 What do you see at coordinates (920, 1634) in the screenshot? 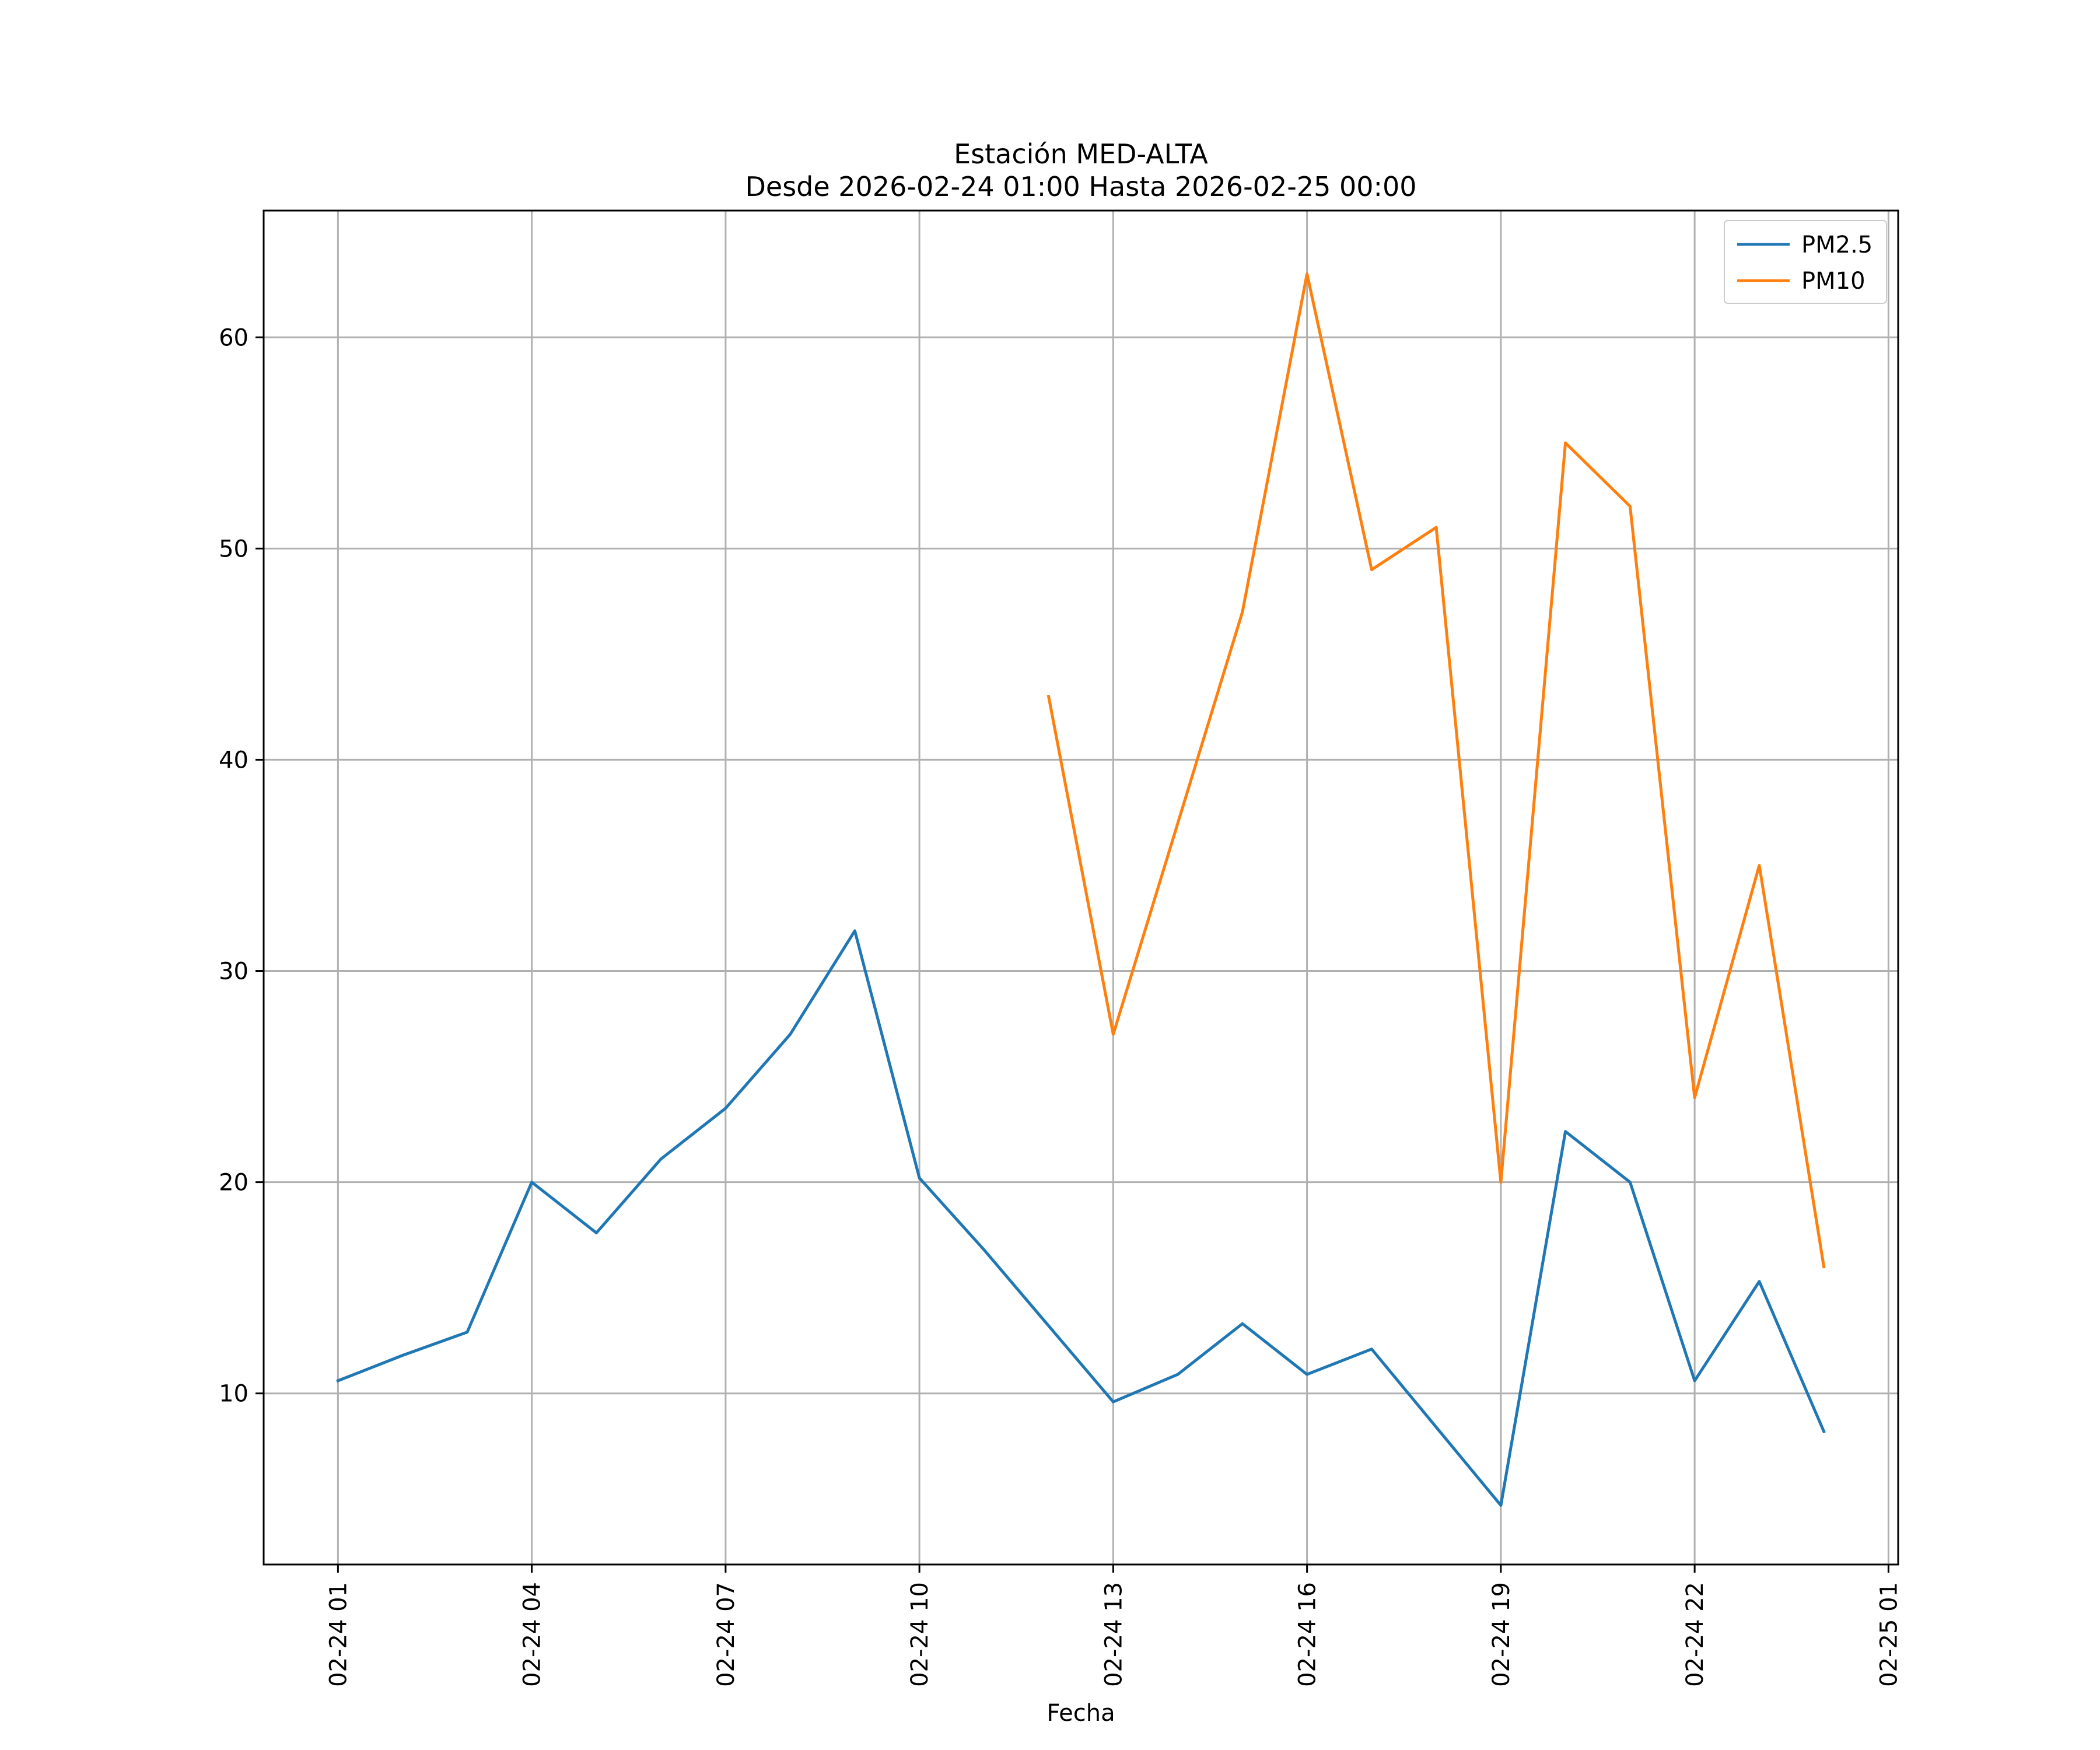
I see `x-tick-label: 02-24 10` at bounding box center [920, 1634].